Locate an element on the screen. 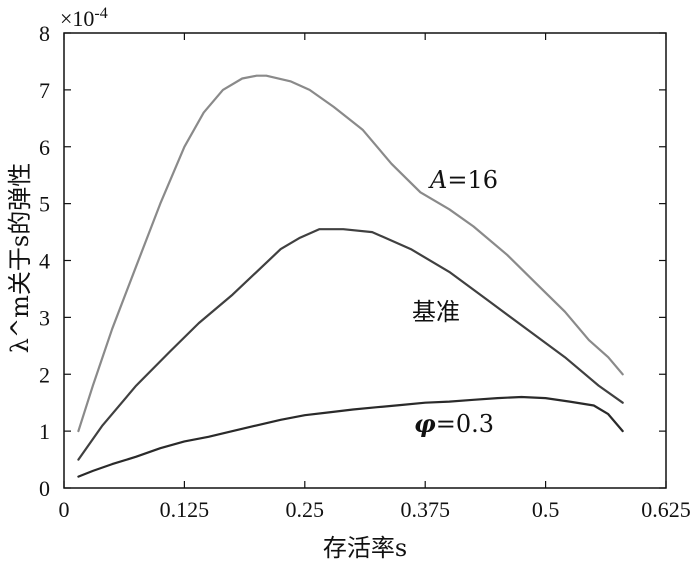 This screenshot has height=567, width=700. y-tick-label: 7 is located at coordinates (44, 90).